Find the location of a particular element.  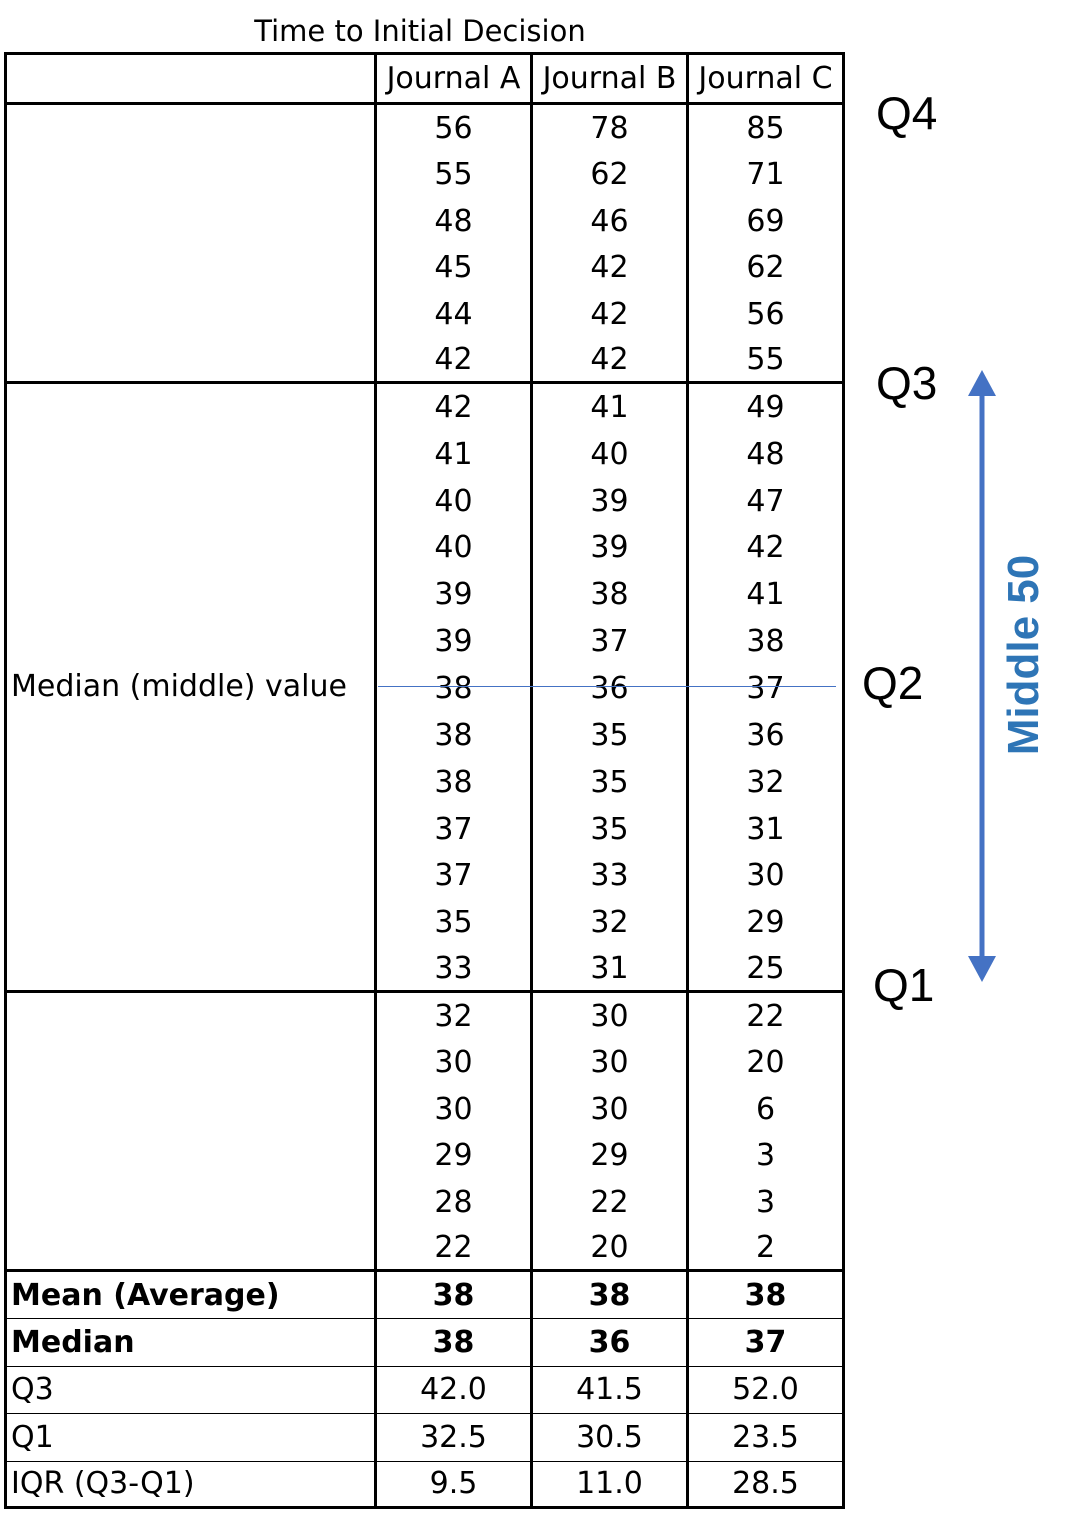

table-title: Time to Initial Decision is located at coordinates (420, 31).